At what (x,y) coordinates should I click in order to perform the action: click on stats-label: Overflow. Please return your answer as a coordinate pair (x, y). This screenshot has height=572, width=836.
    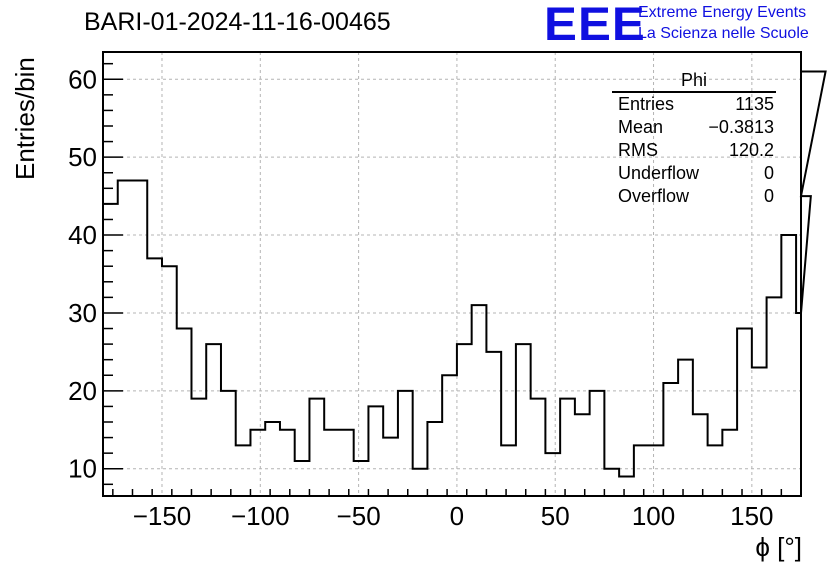
    Looking at the image, I should click on (654, 196).